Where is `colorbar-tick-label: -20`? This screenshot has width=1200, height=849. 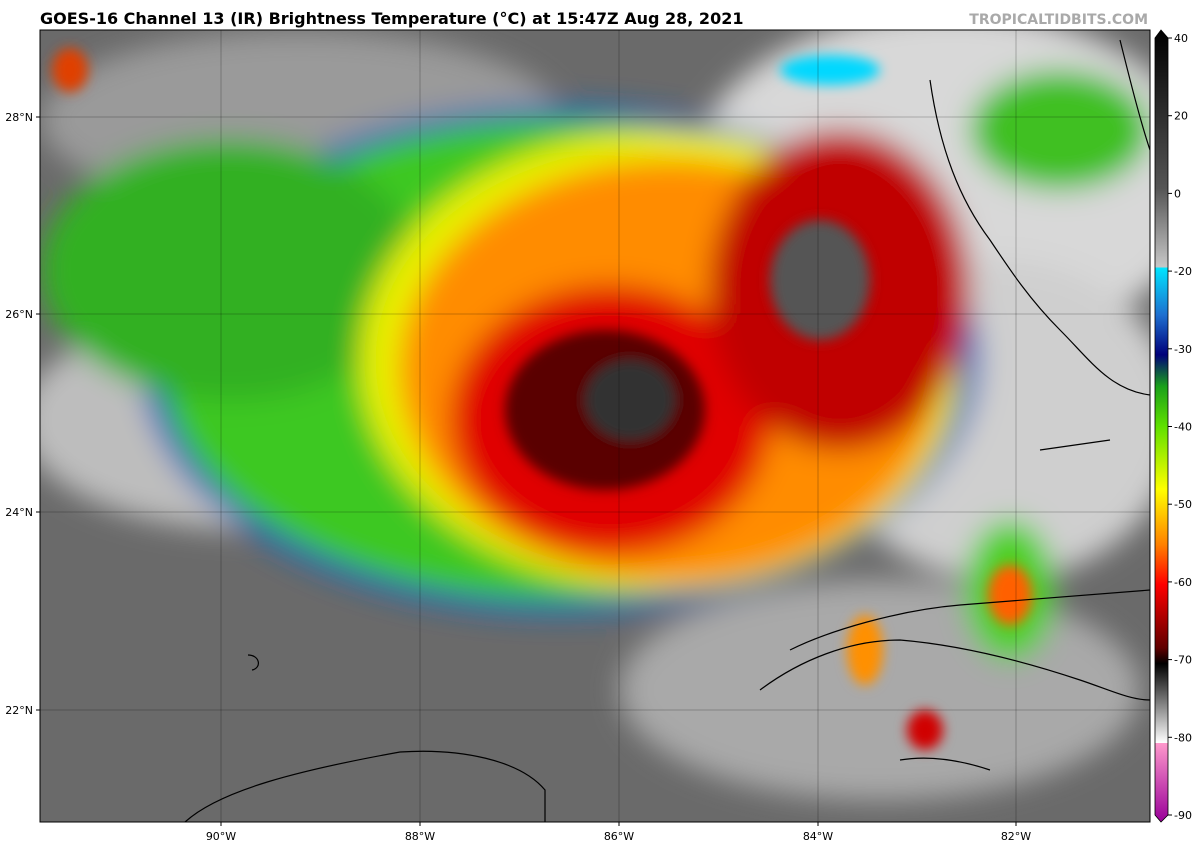
colorbar-tick-label: -20 is located at coordinates (1183, 271).